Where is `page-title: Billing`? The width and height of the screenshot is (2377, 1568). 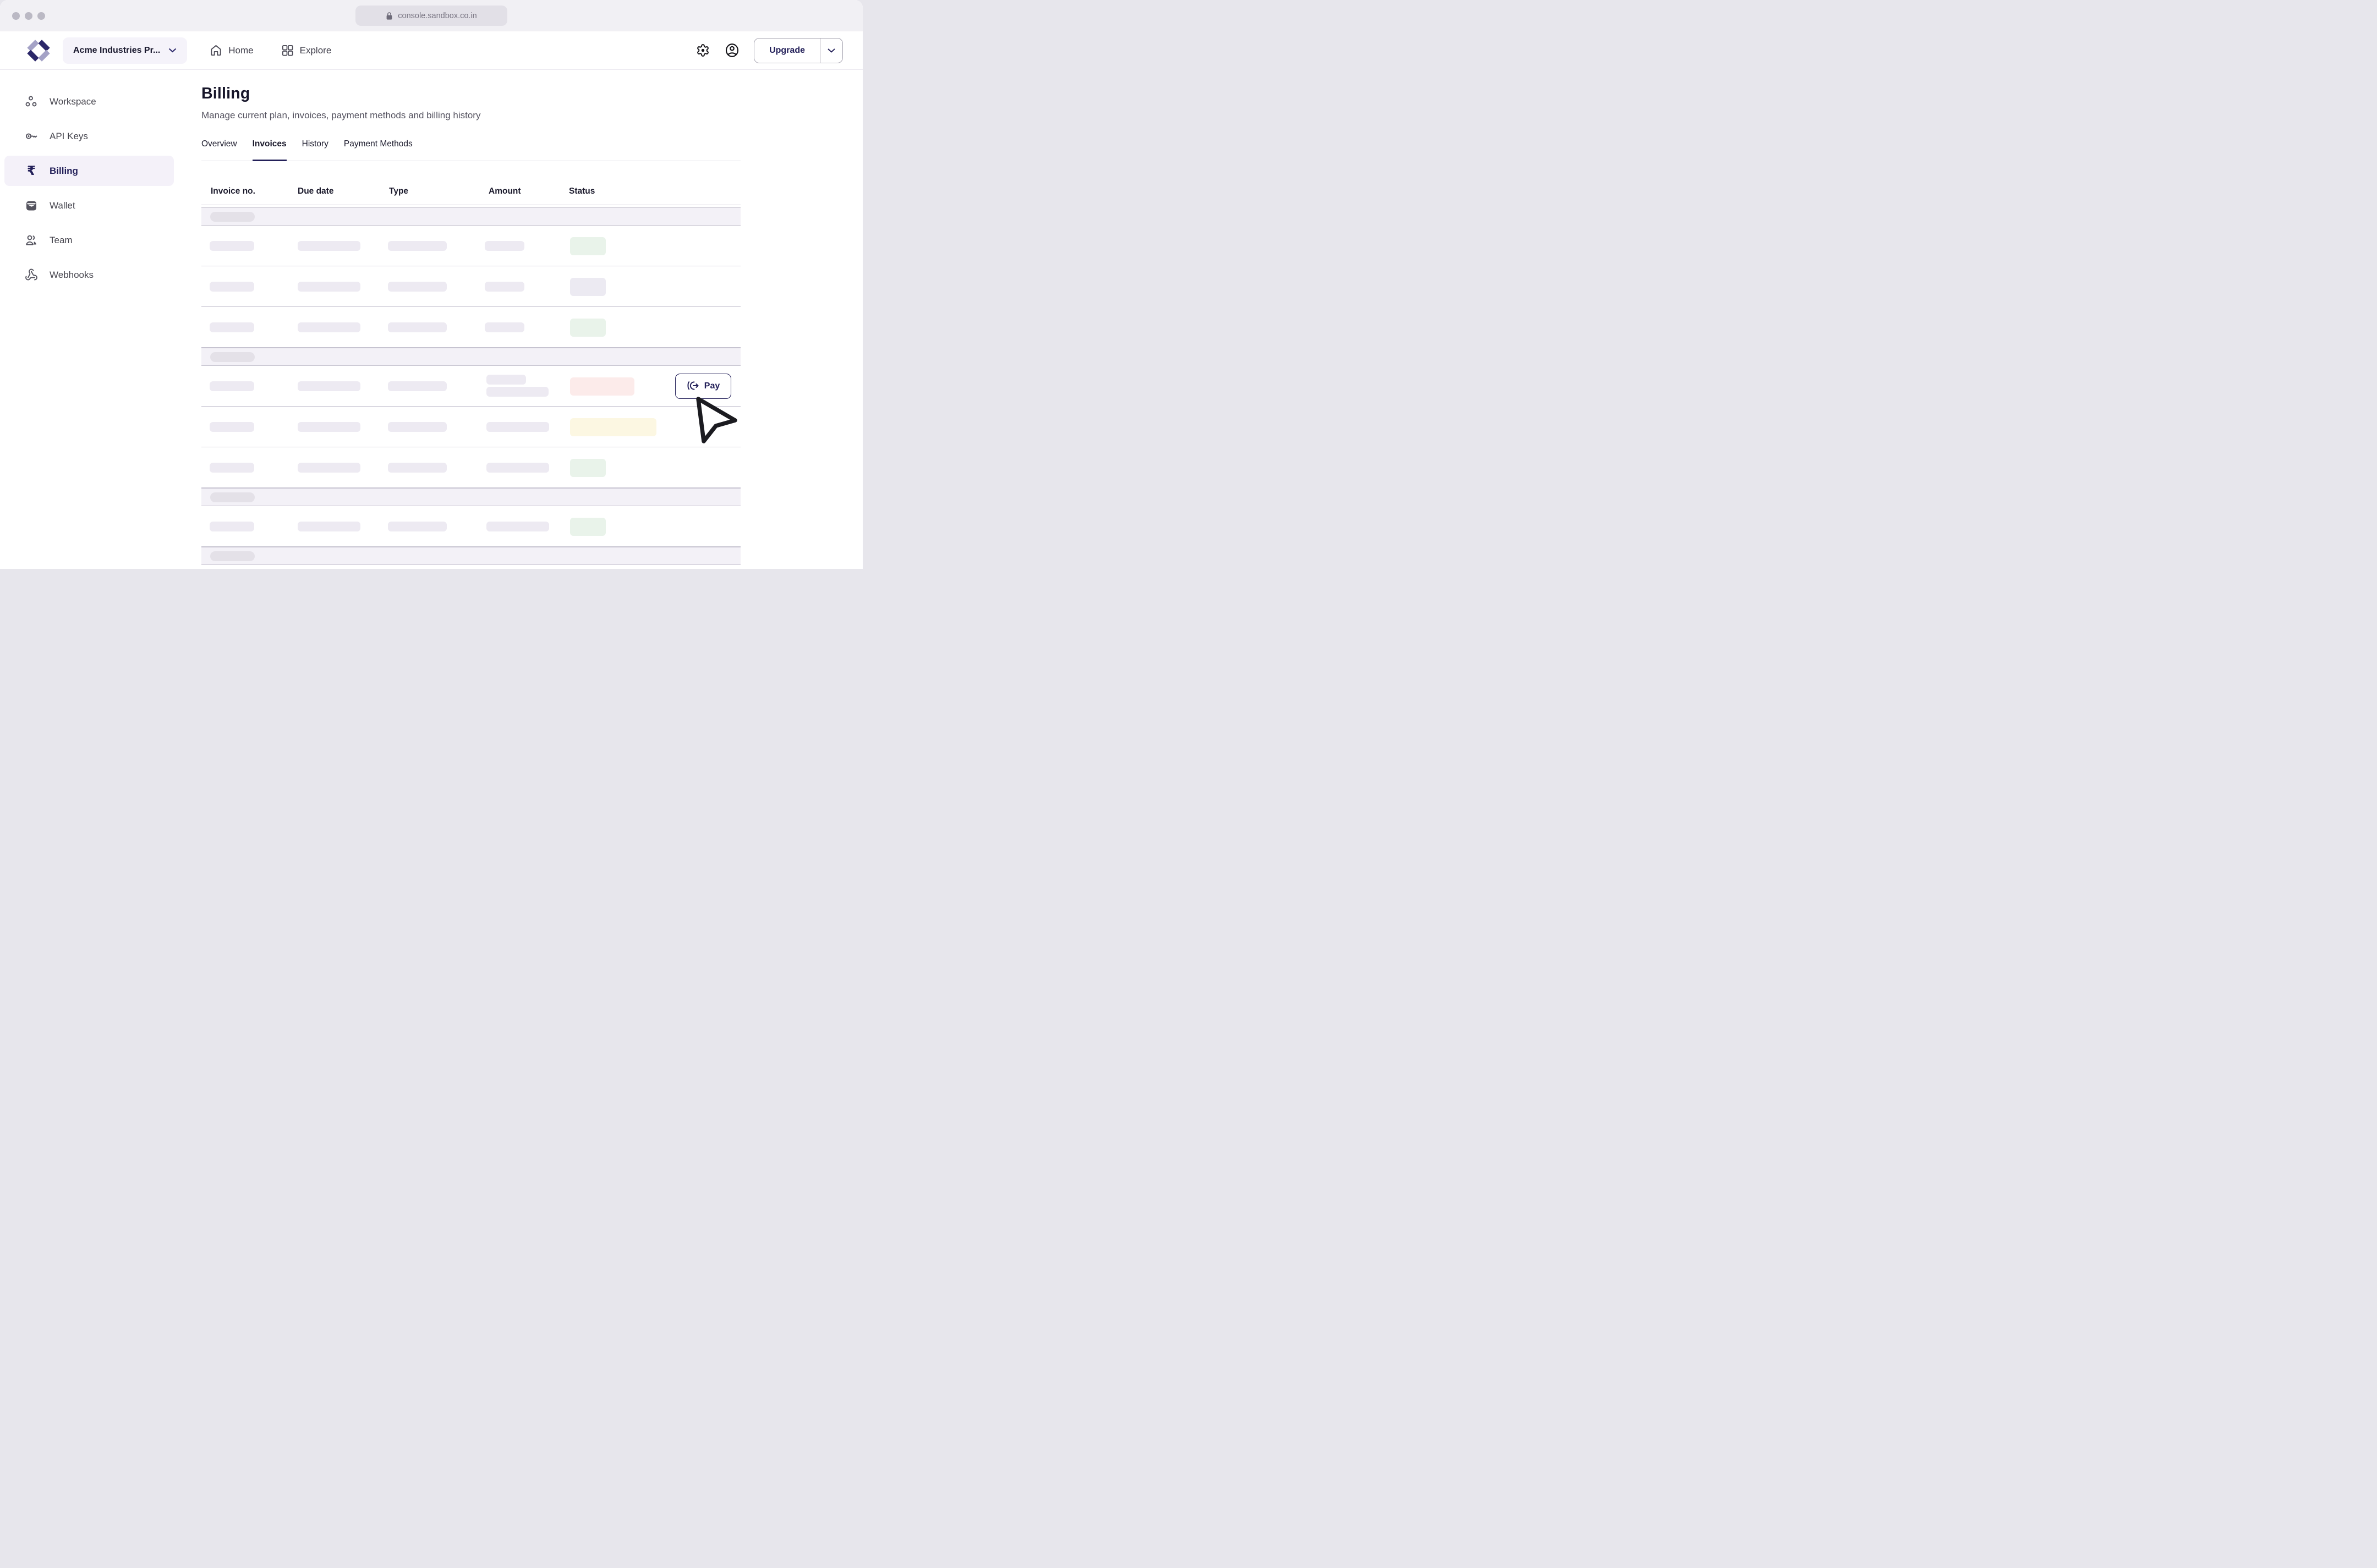 page-title: Billing is located at coordinates (225, 93).